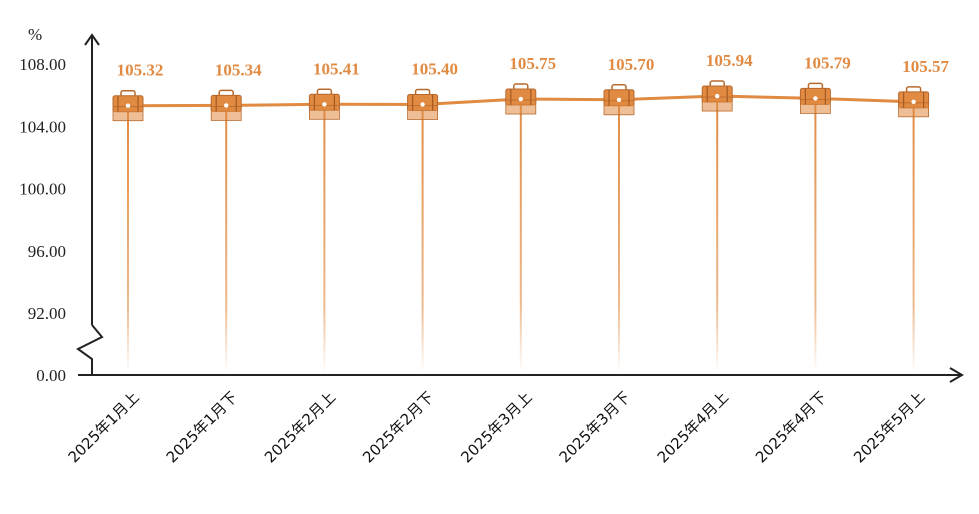  Describe the element at coordinates (595, 427) in the screenshot. I see `x-tick-label: 2025年3月下` at that location.